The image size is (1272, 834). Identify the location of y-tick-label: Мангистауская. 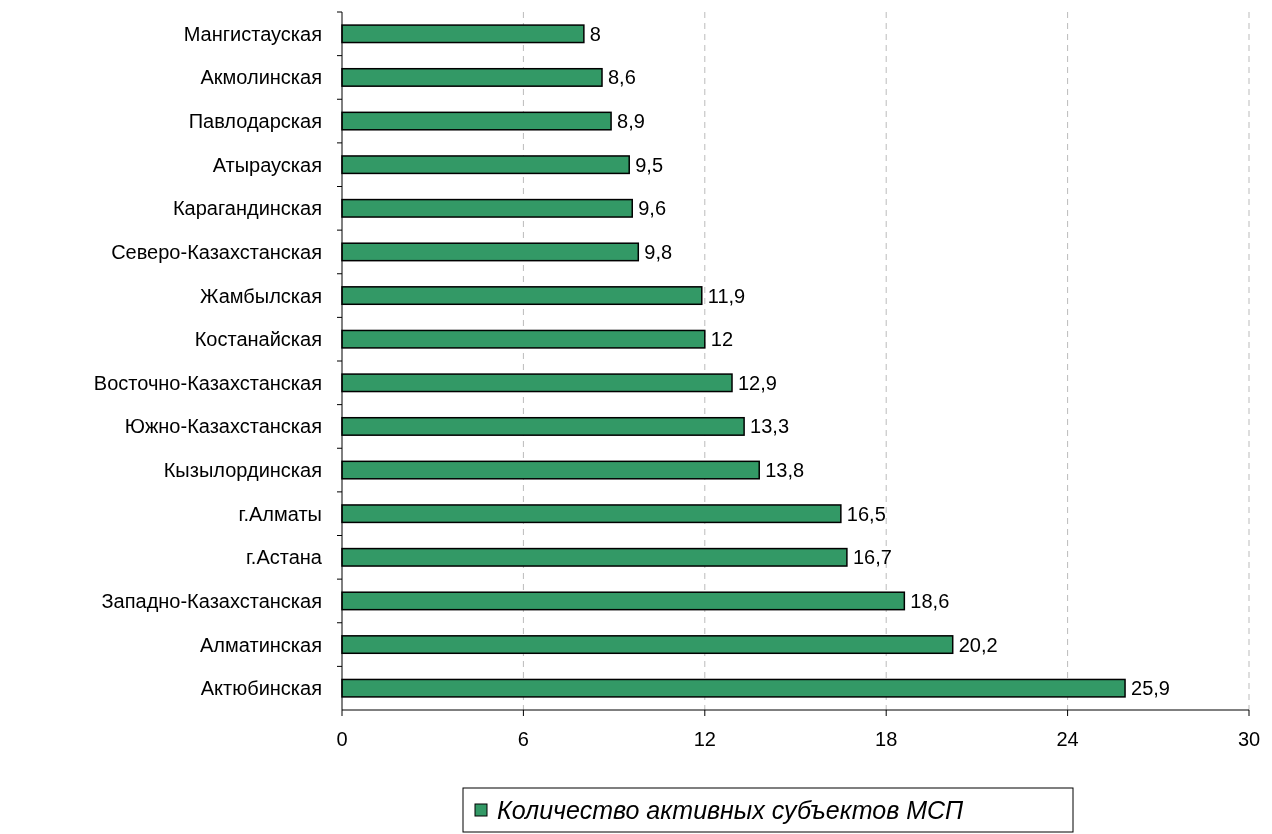
(252, 33).